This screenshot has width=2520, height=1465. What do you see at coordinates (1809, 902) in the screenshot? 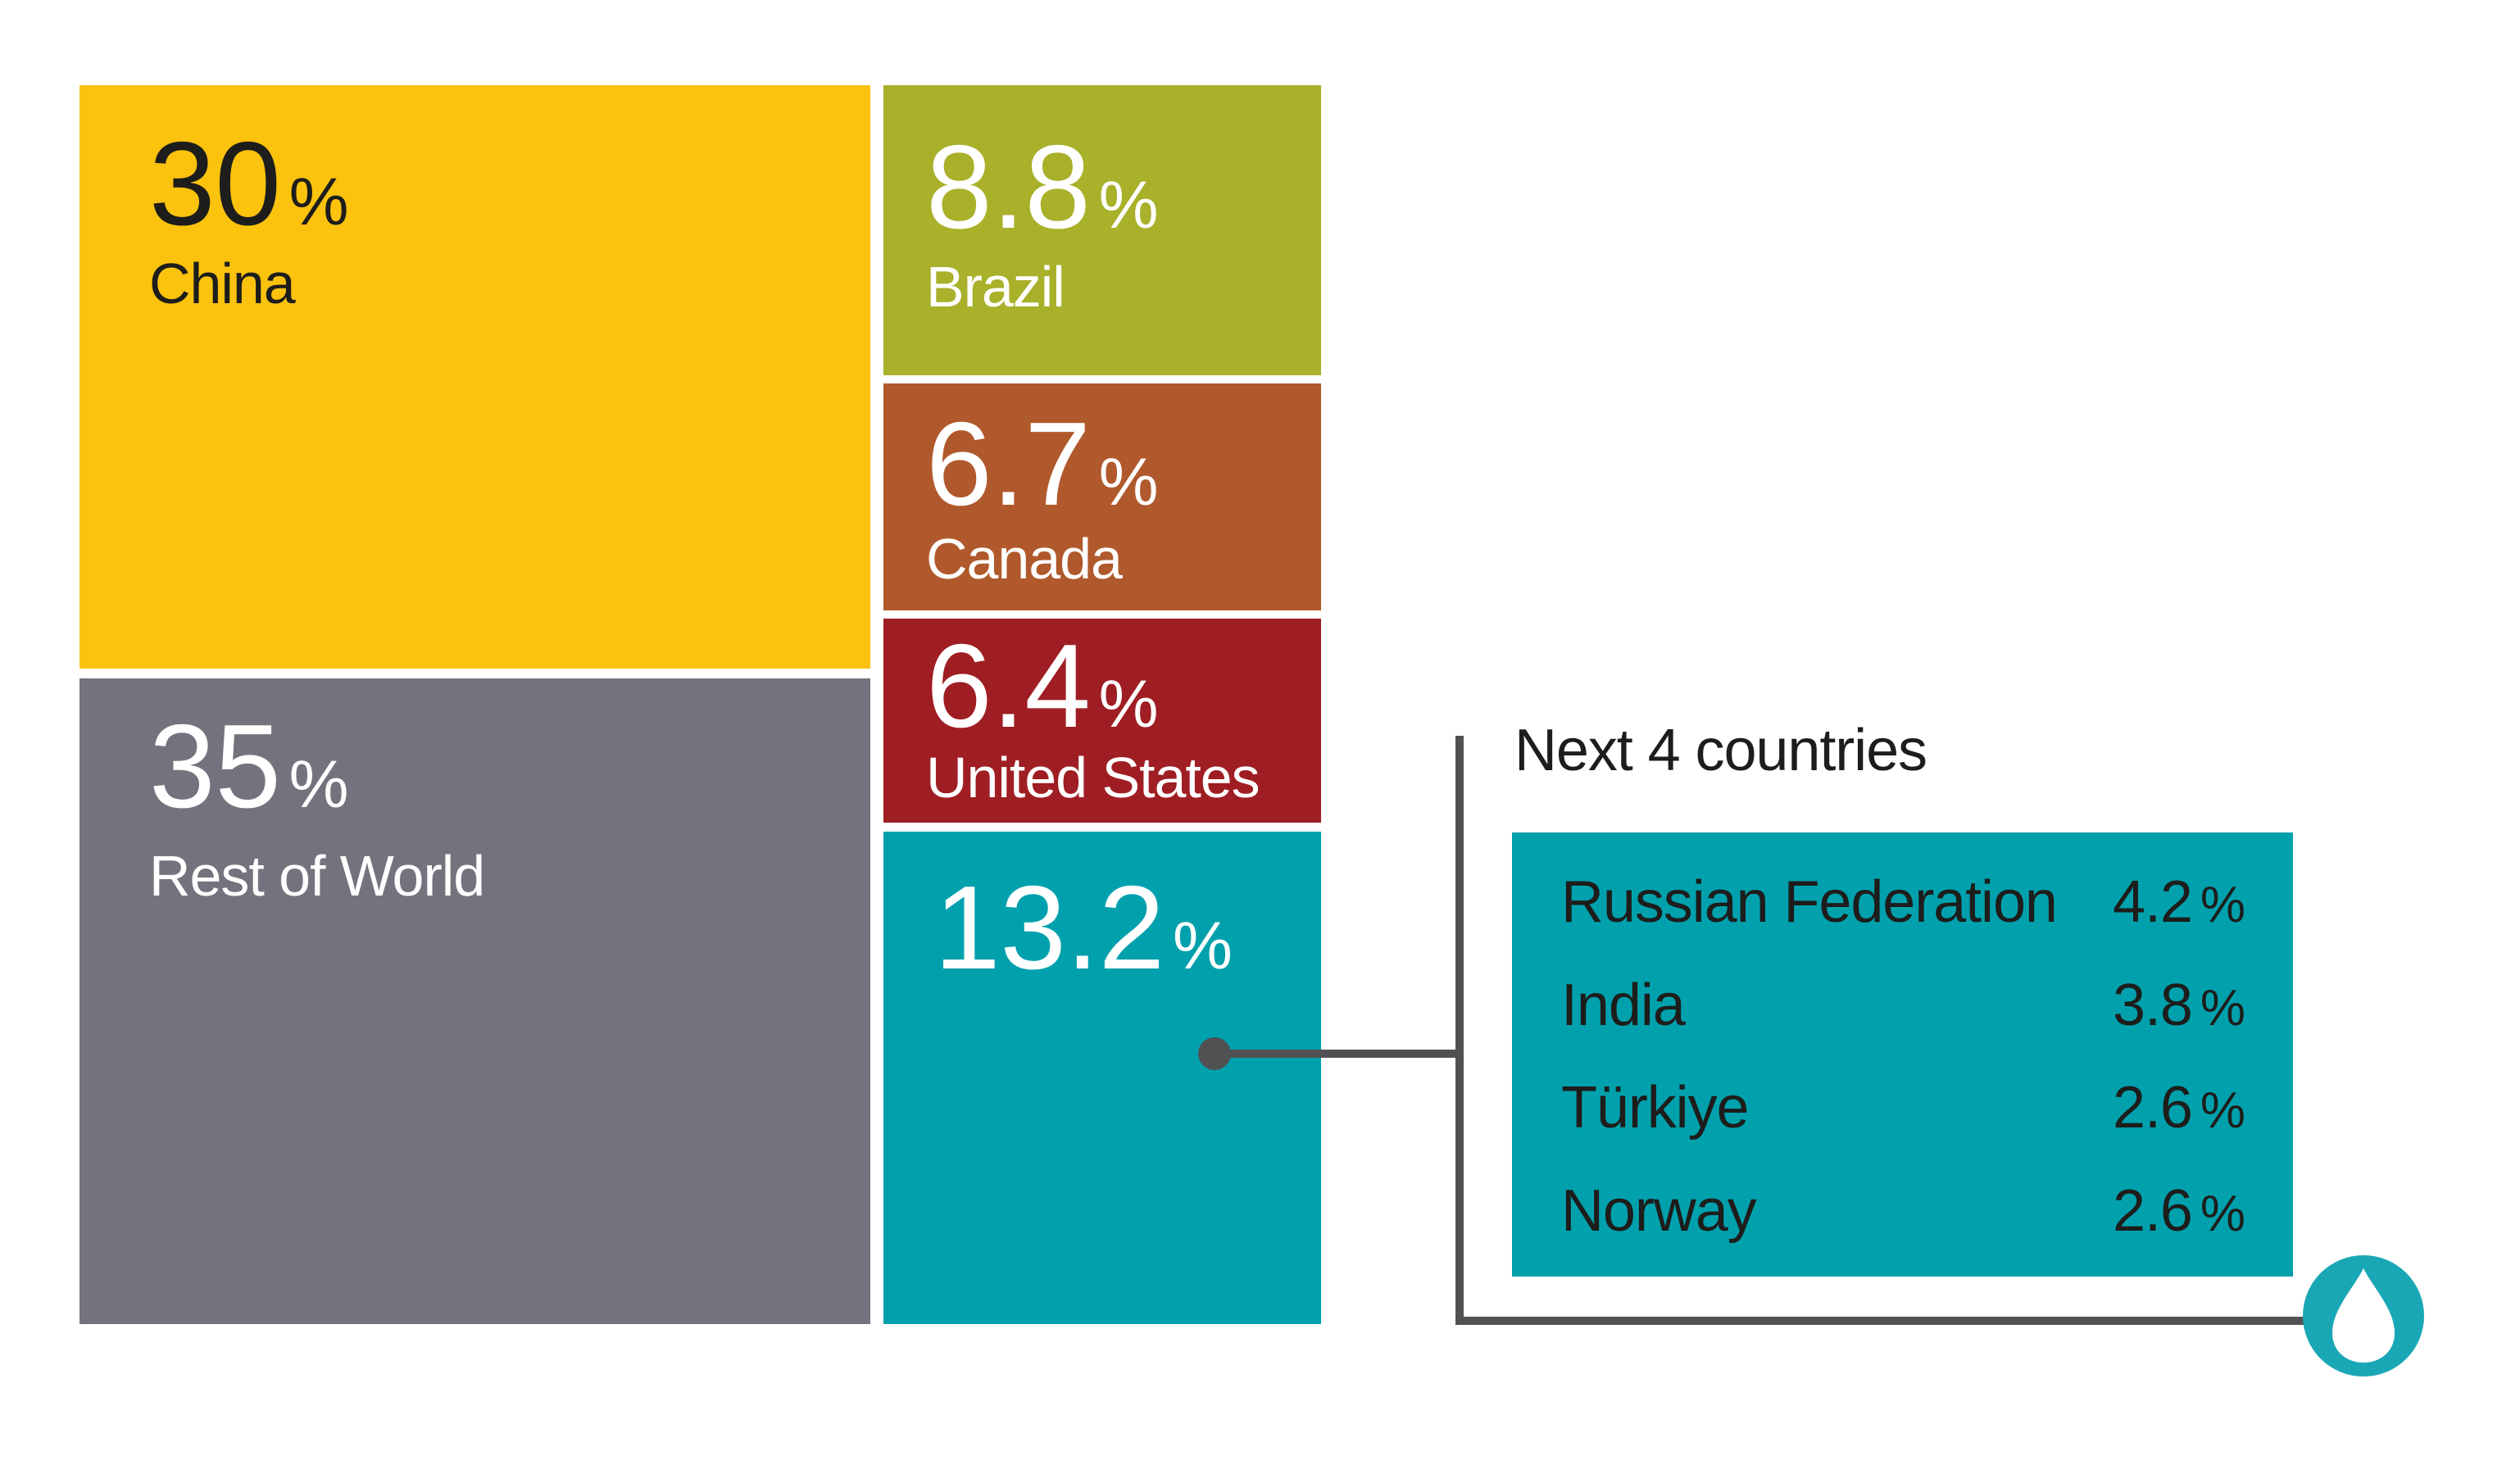
I see `country-name: Russian Federation` at bounding box center [1809, 902].